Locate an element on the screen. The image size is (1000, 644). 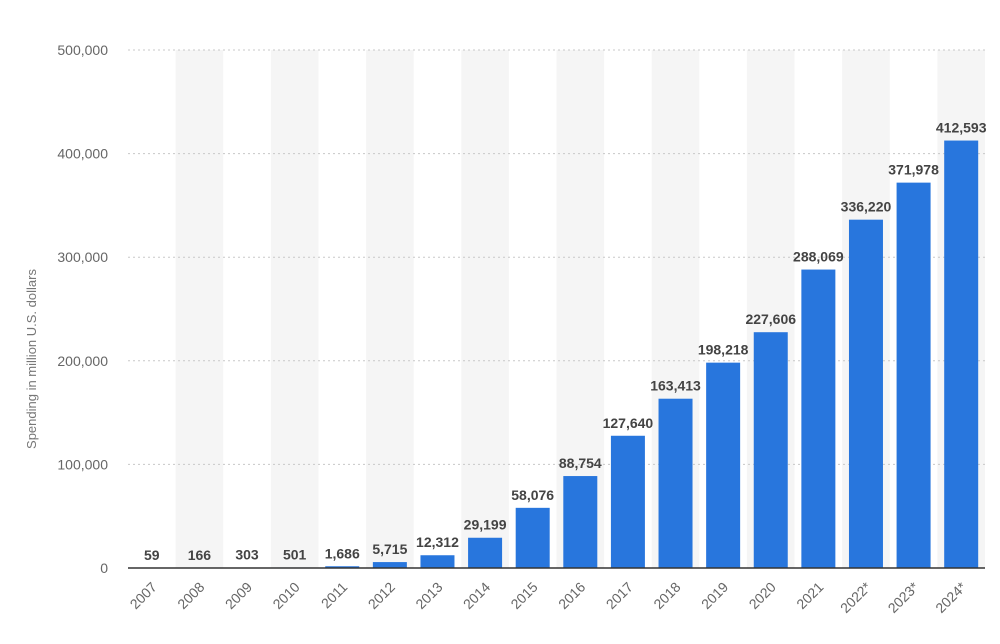
value-label: 88,754 is located at coordinates (580, 463).